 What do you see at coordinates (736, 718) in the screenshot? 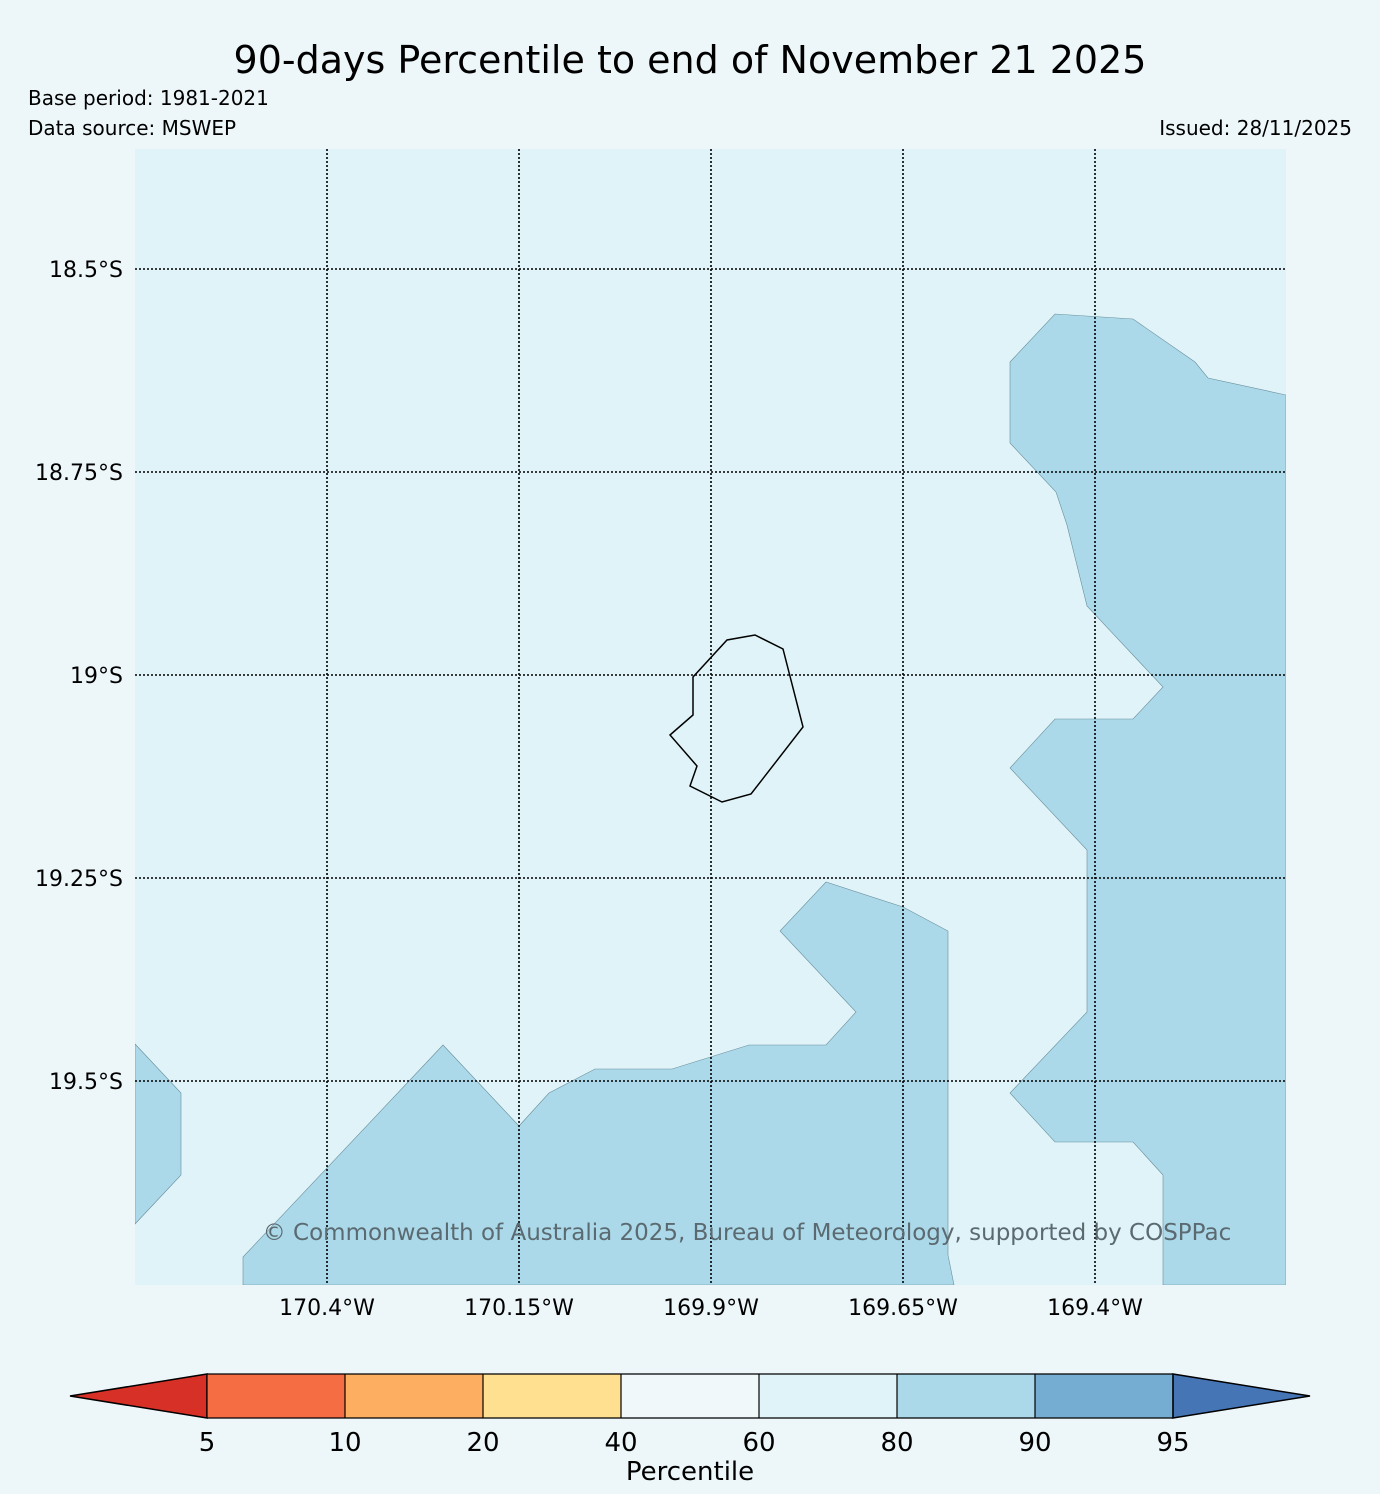
I see `island-coastline` at bounding box center [736, 718].